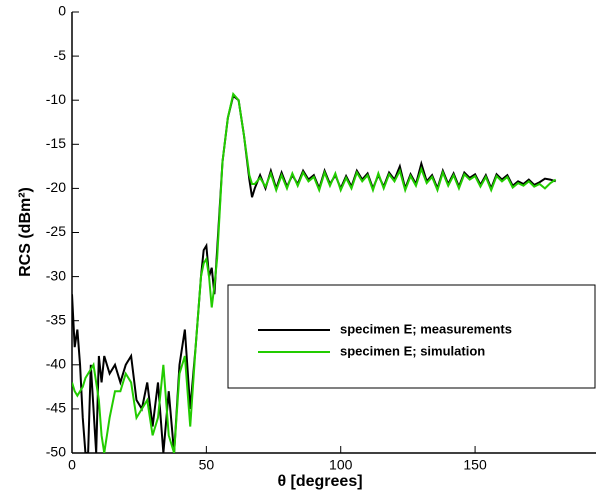 Image resolution: width=606 pixels, height=494 pixels. I want to click on y-tick-label: -10, so click(56, 99).